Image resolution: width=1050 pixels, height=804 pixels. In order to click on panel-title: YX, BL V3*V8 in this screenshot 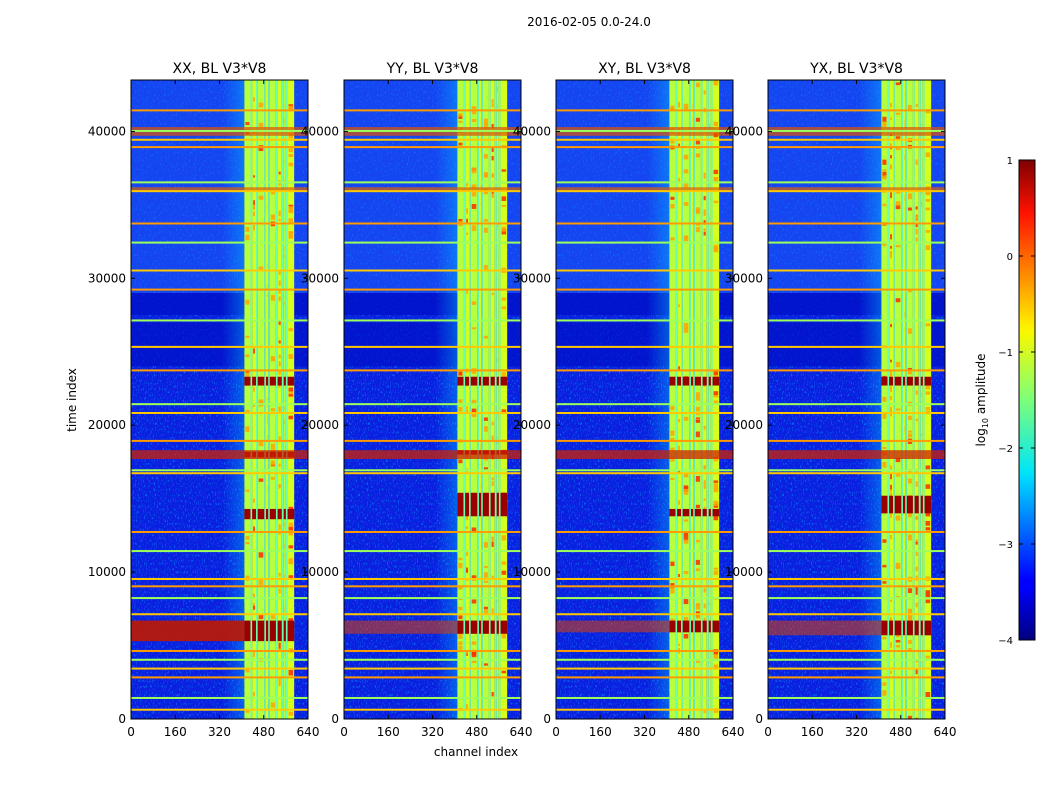, I will do `click(856, 69)`.